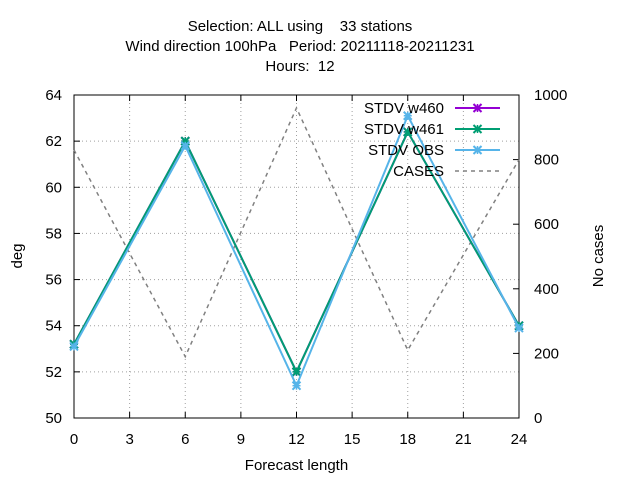 Image resolution: width=640 pixels, height=480 pixels. What do you see at coordinates (404, 129) in the screenshot?
I see `legend-label-1: STDV w461` at bounding box center [404, 129].